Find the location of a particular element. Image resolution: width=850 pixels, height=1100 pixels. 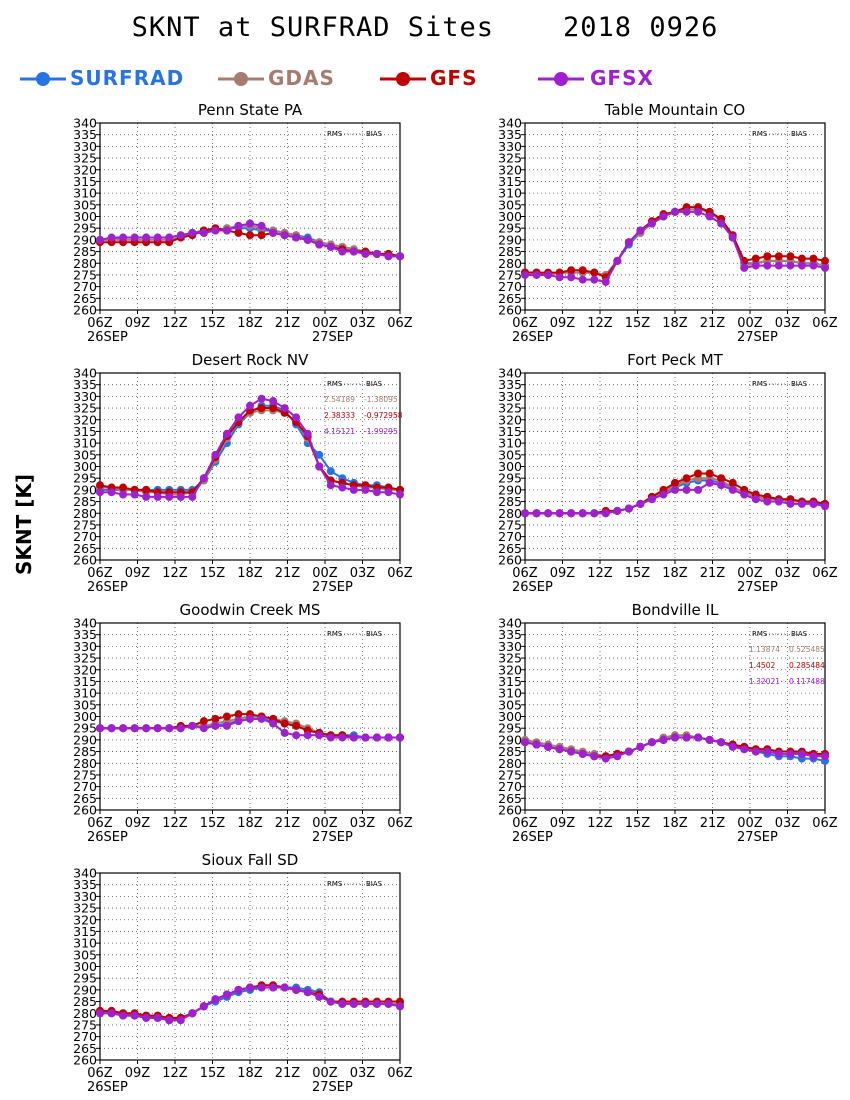

y-tick-label: 280 is located at coordinates (85, 1013).